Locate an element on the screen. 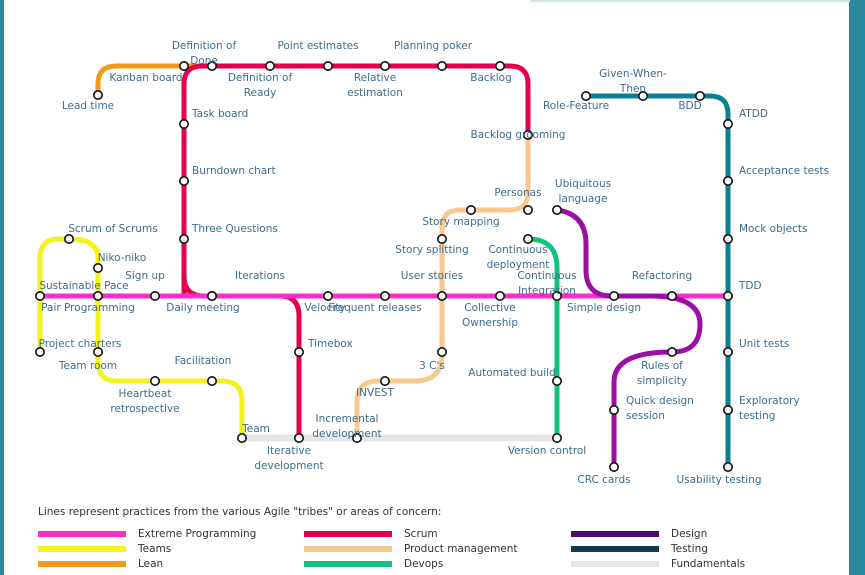 This screenshot has width=865, height=575. station-tdd is located at coordinates (727, 295).